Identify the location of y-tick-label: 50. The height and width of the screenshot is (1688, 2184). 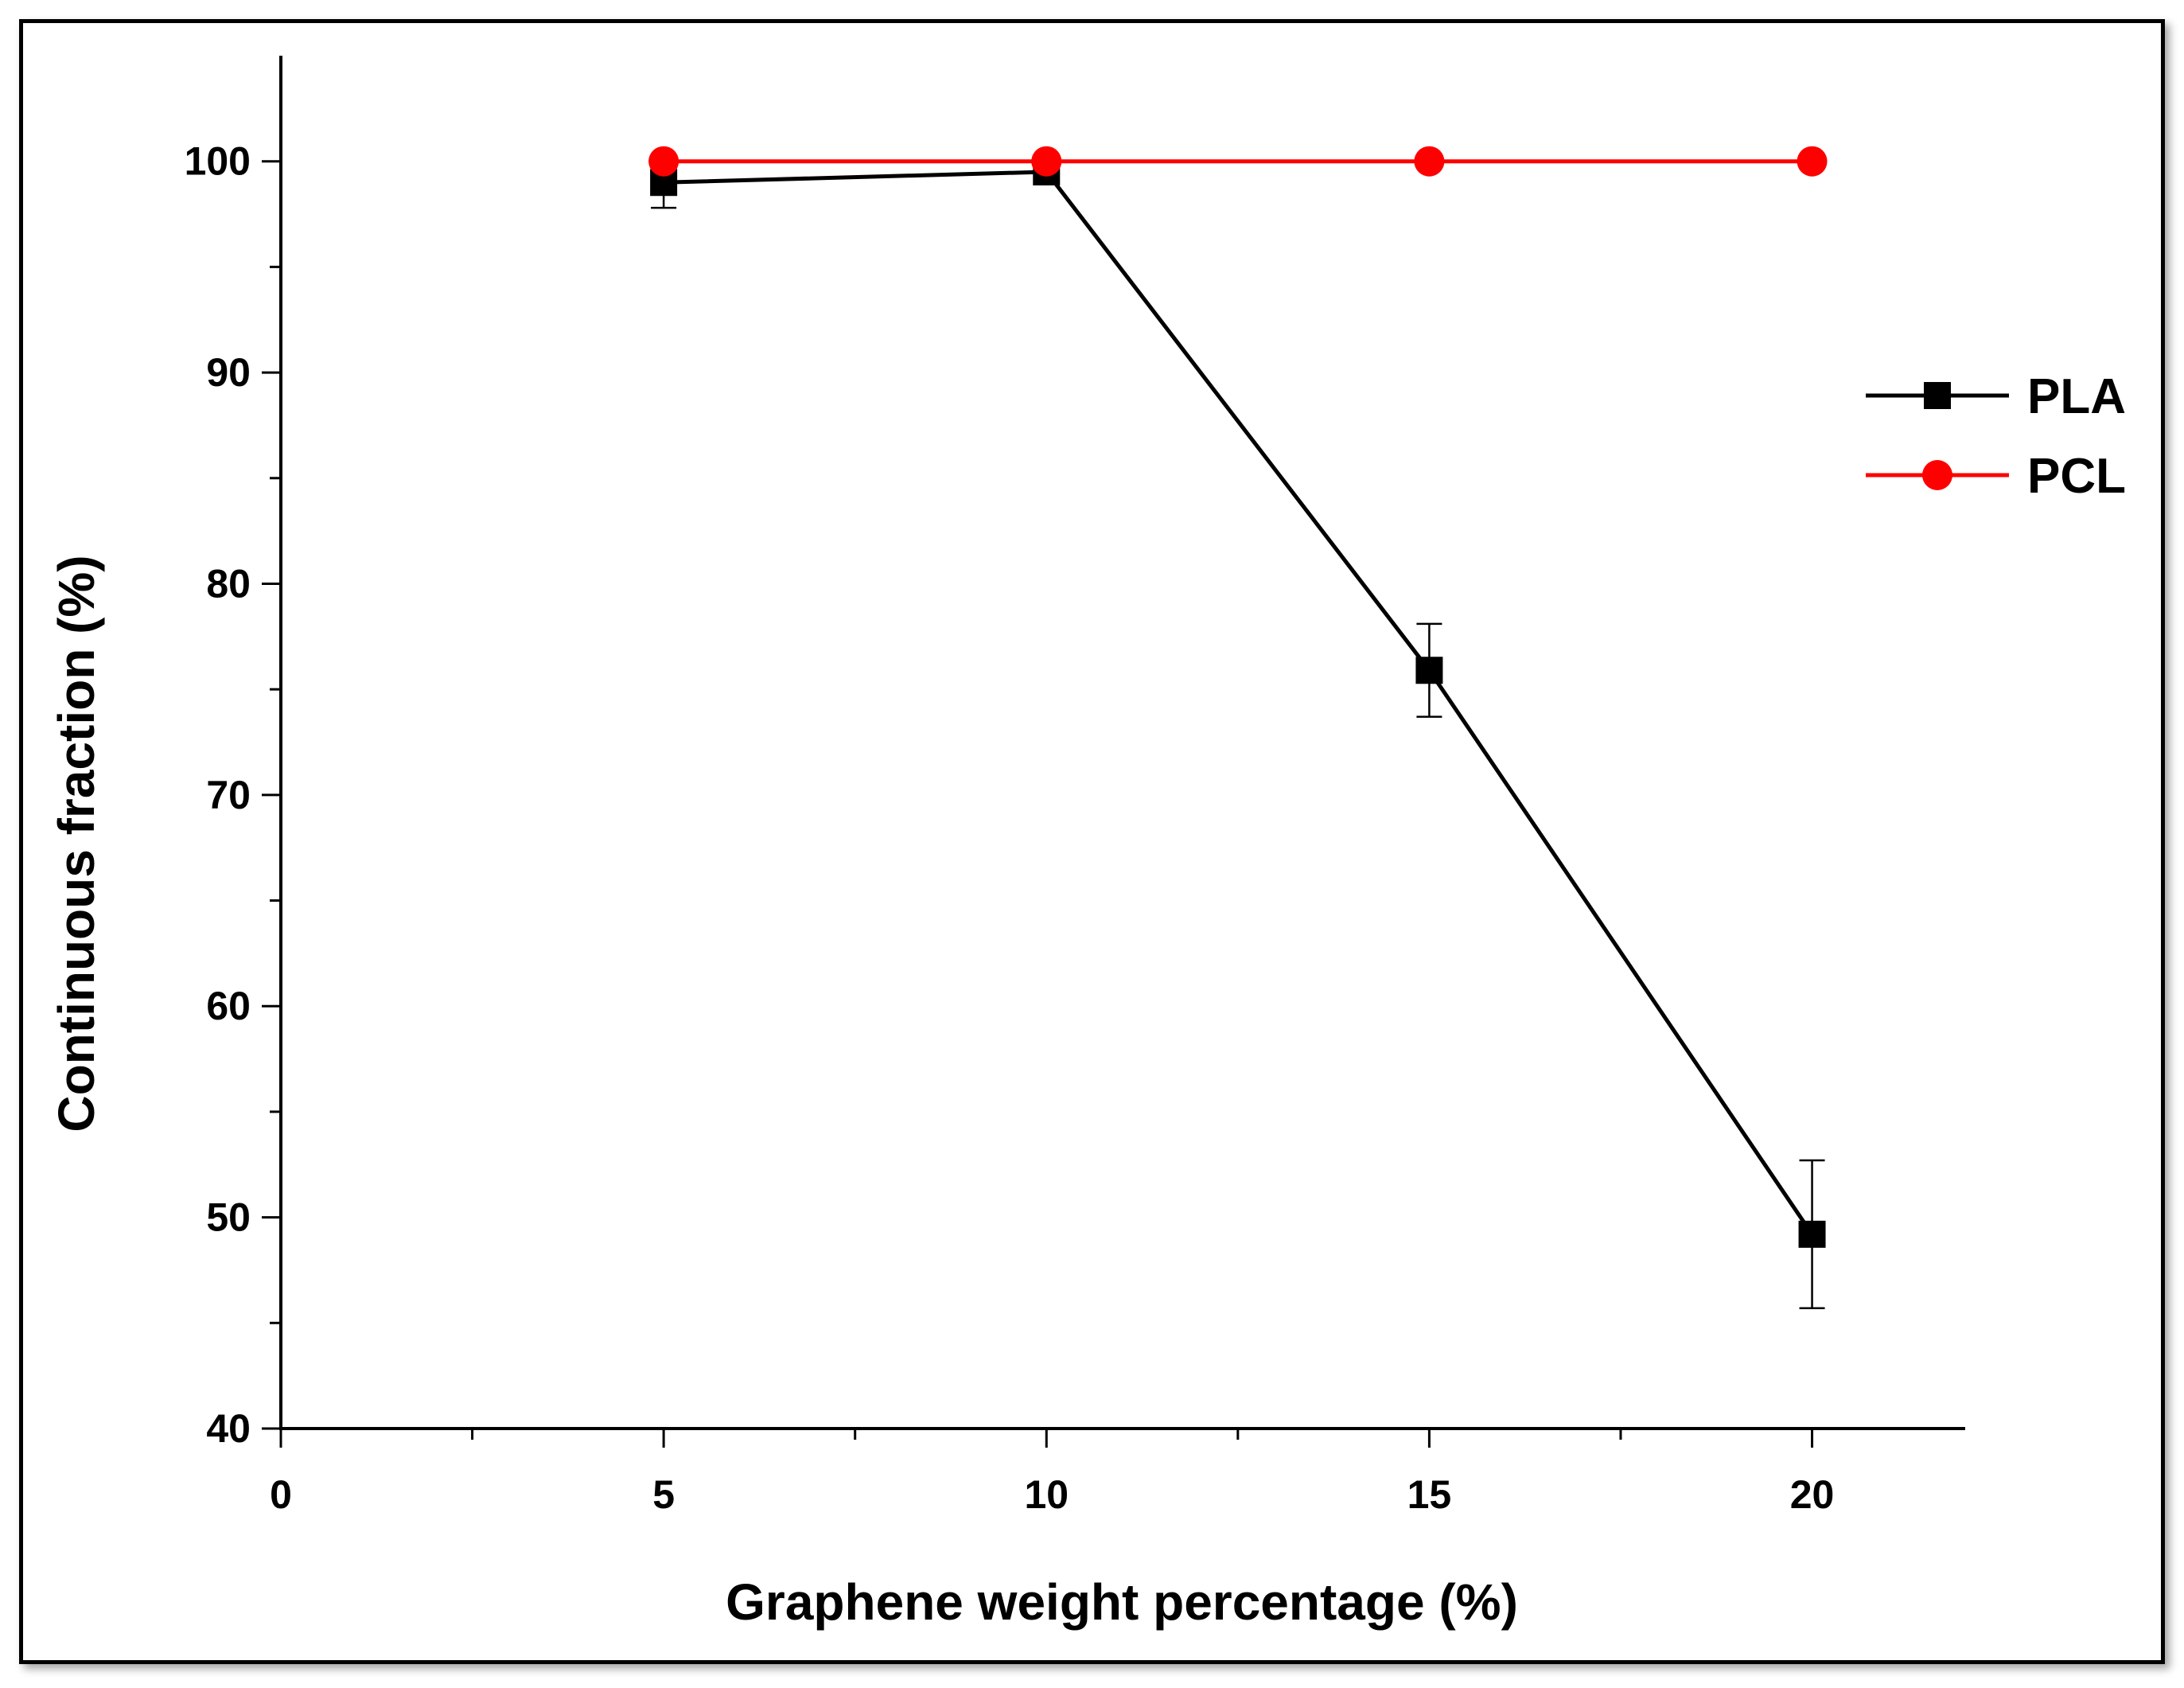
(228, 1217).